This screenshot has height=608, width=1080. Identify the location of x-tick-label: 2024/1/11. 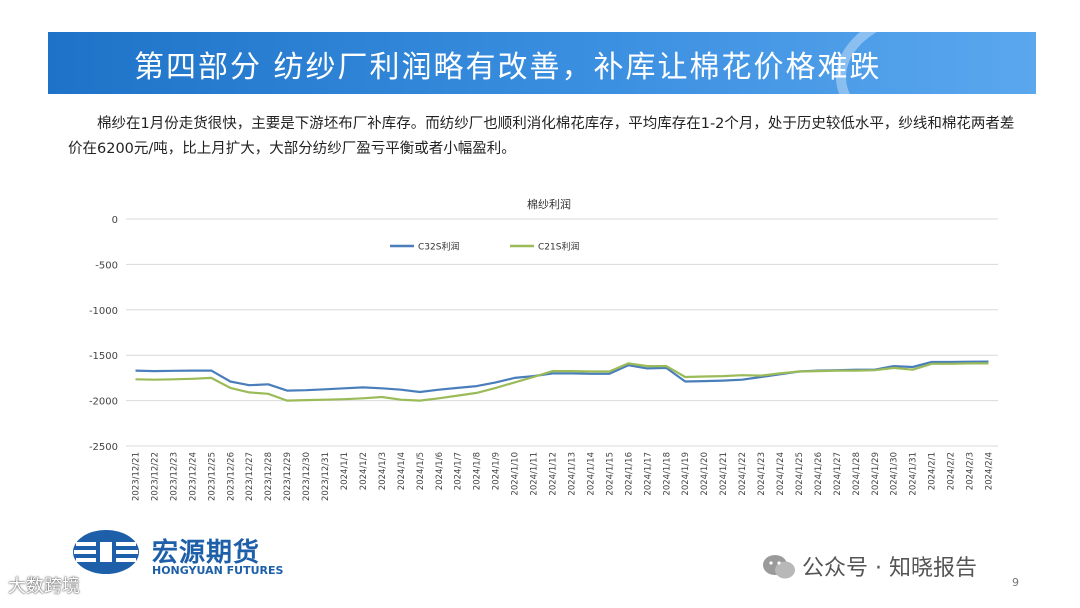
(535, 474).